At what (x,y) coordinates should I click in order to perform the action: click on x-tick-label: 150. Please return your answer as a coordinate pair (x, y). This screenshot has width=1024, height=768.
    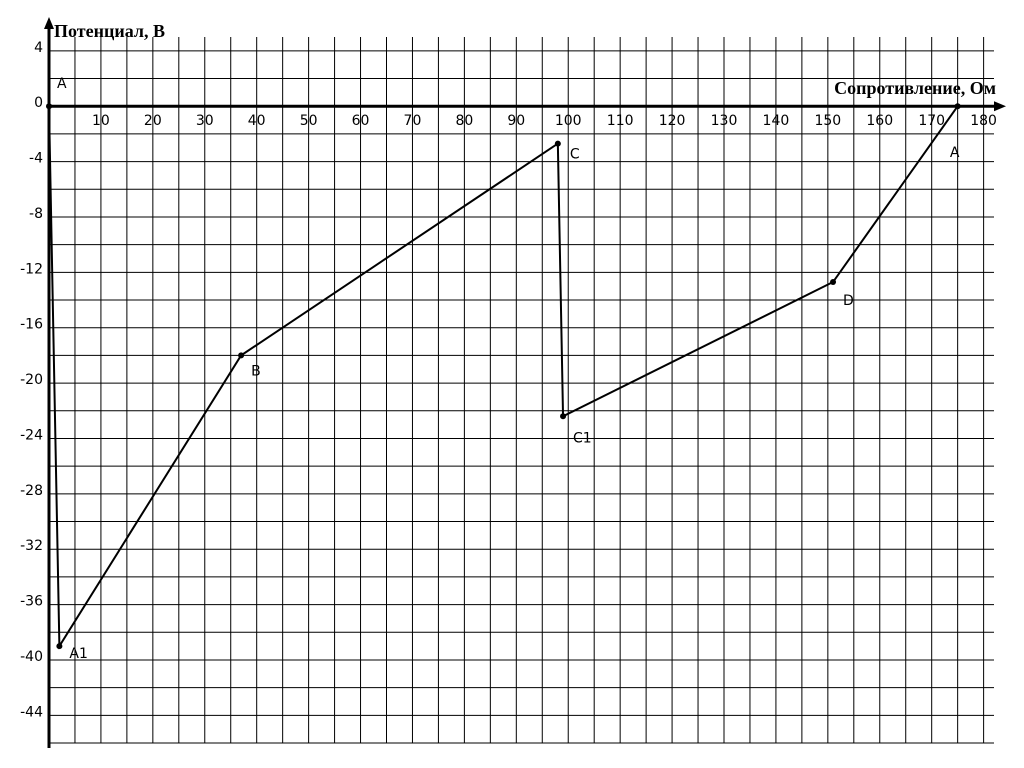
    Looking at the image, I should click on (827, 121).